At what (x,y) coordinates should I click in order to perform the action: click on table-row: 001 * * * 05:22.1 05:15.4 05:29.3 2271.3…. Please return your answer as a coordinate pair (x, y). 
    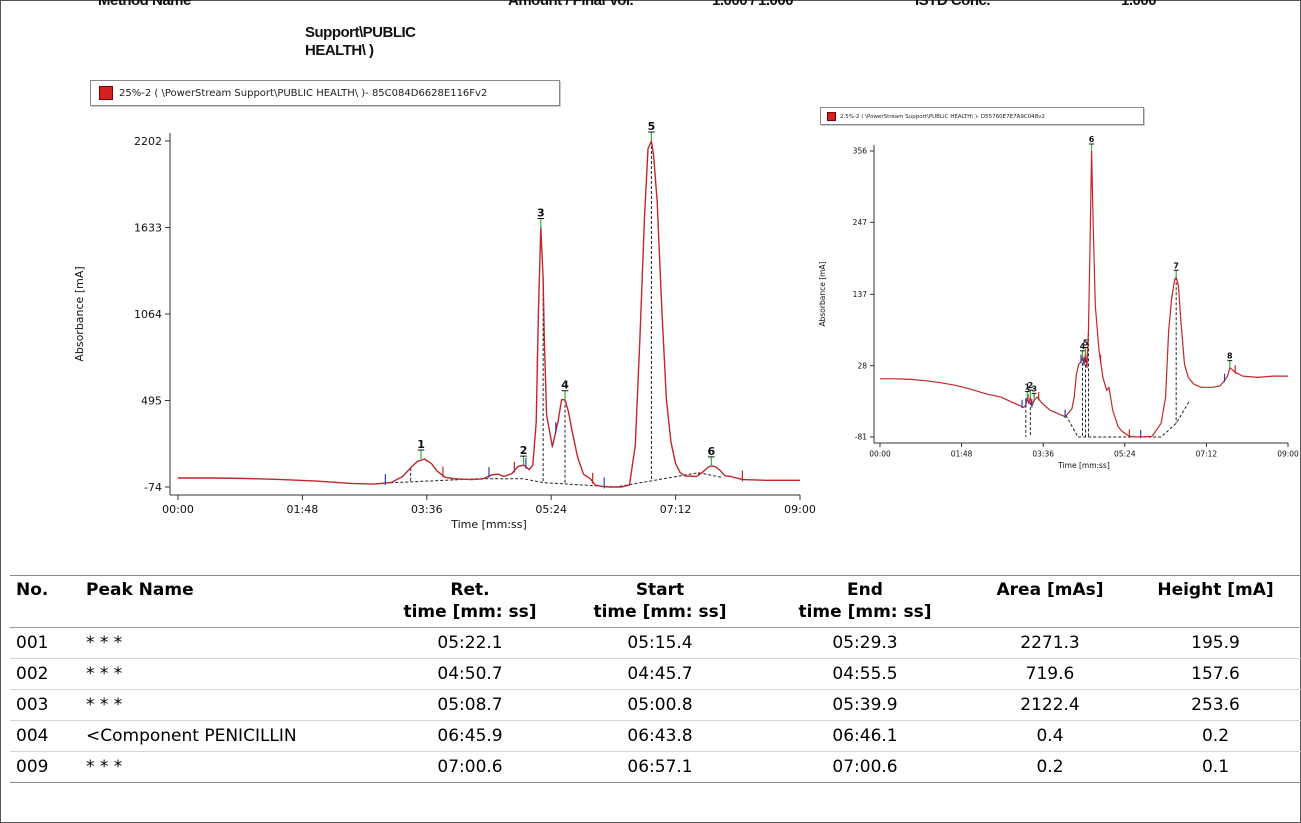
    Looking at the image, I should click on (655, 643).